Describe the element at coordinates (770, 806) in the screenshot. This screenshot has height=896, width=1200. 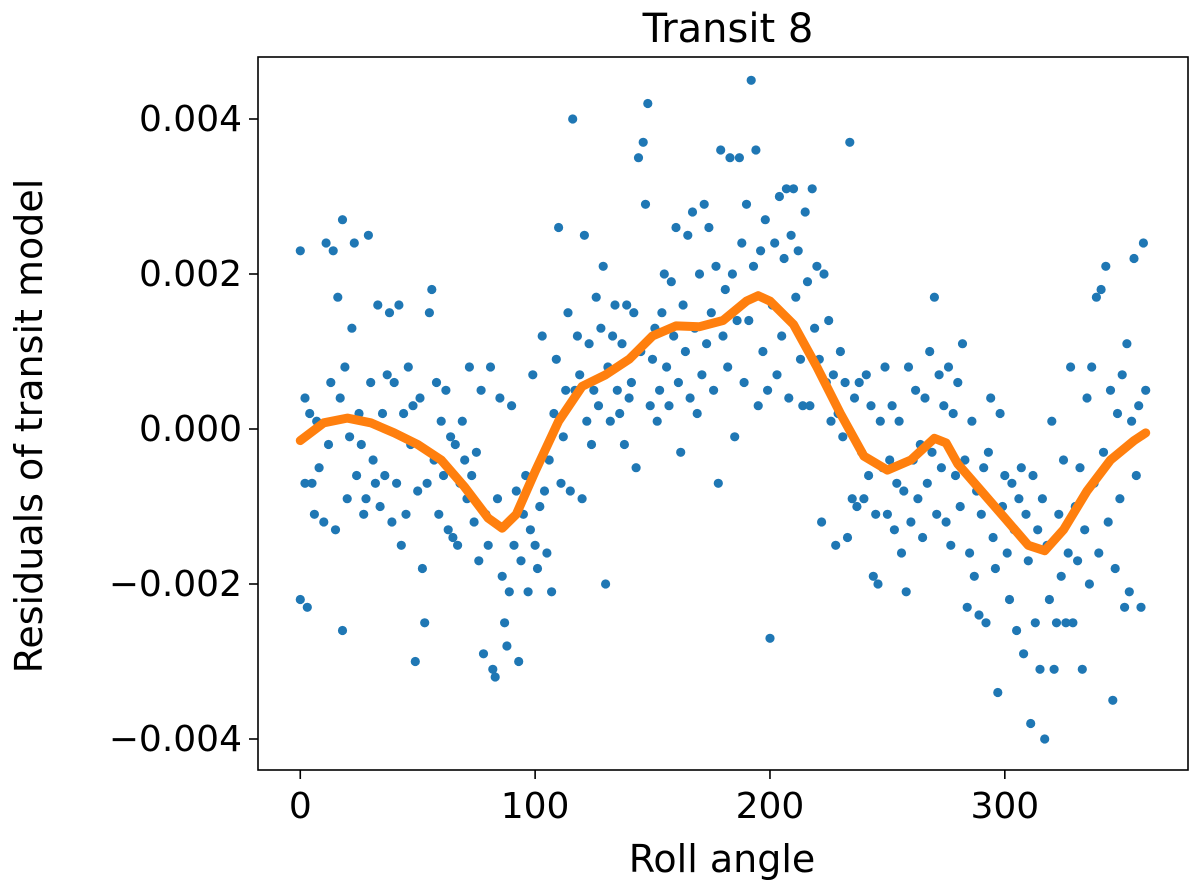
I see `x-tick-label: 200` at that location.